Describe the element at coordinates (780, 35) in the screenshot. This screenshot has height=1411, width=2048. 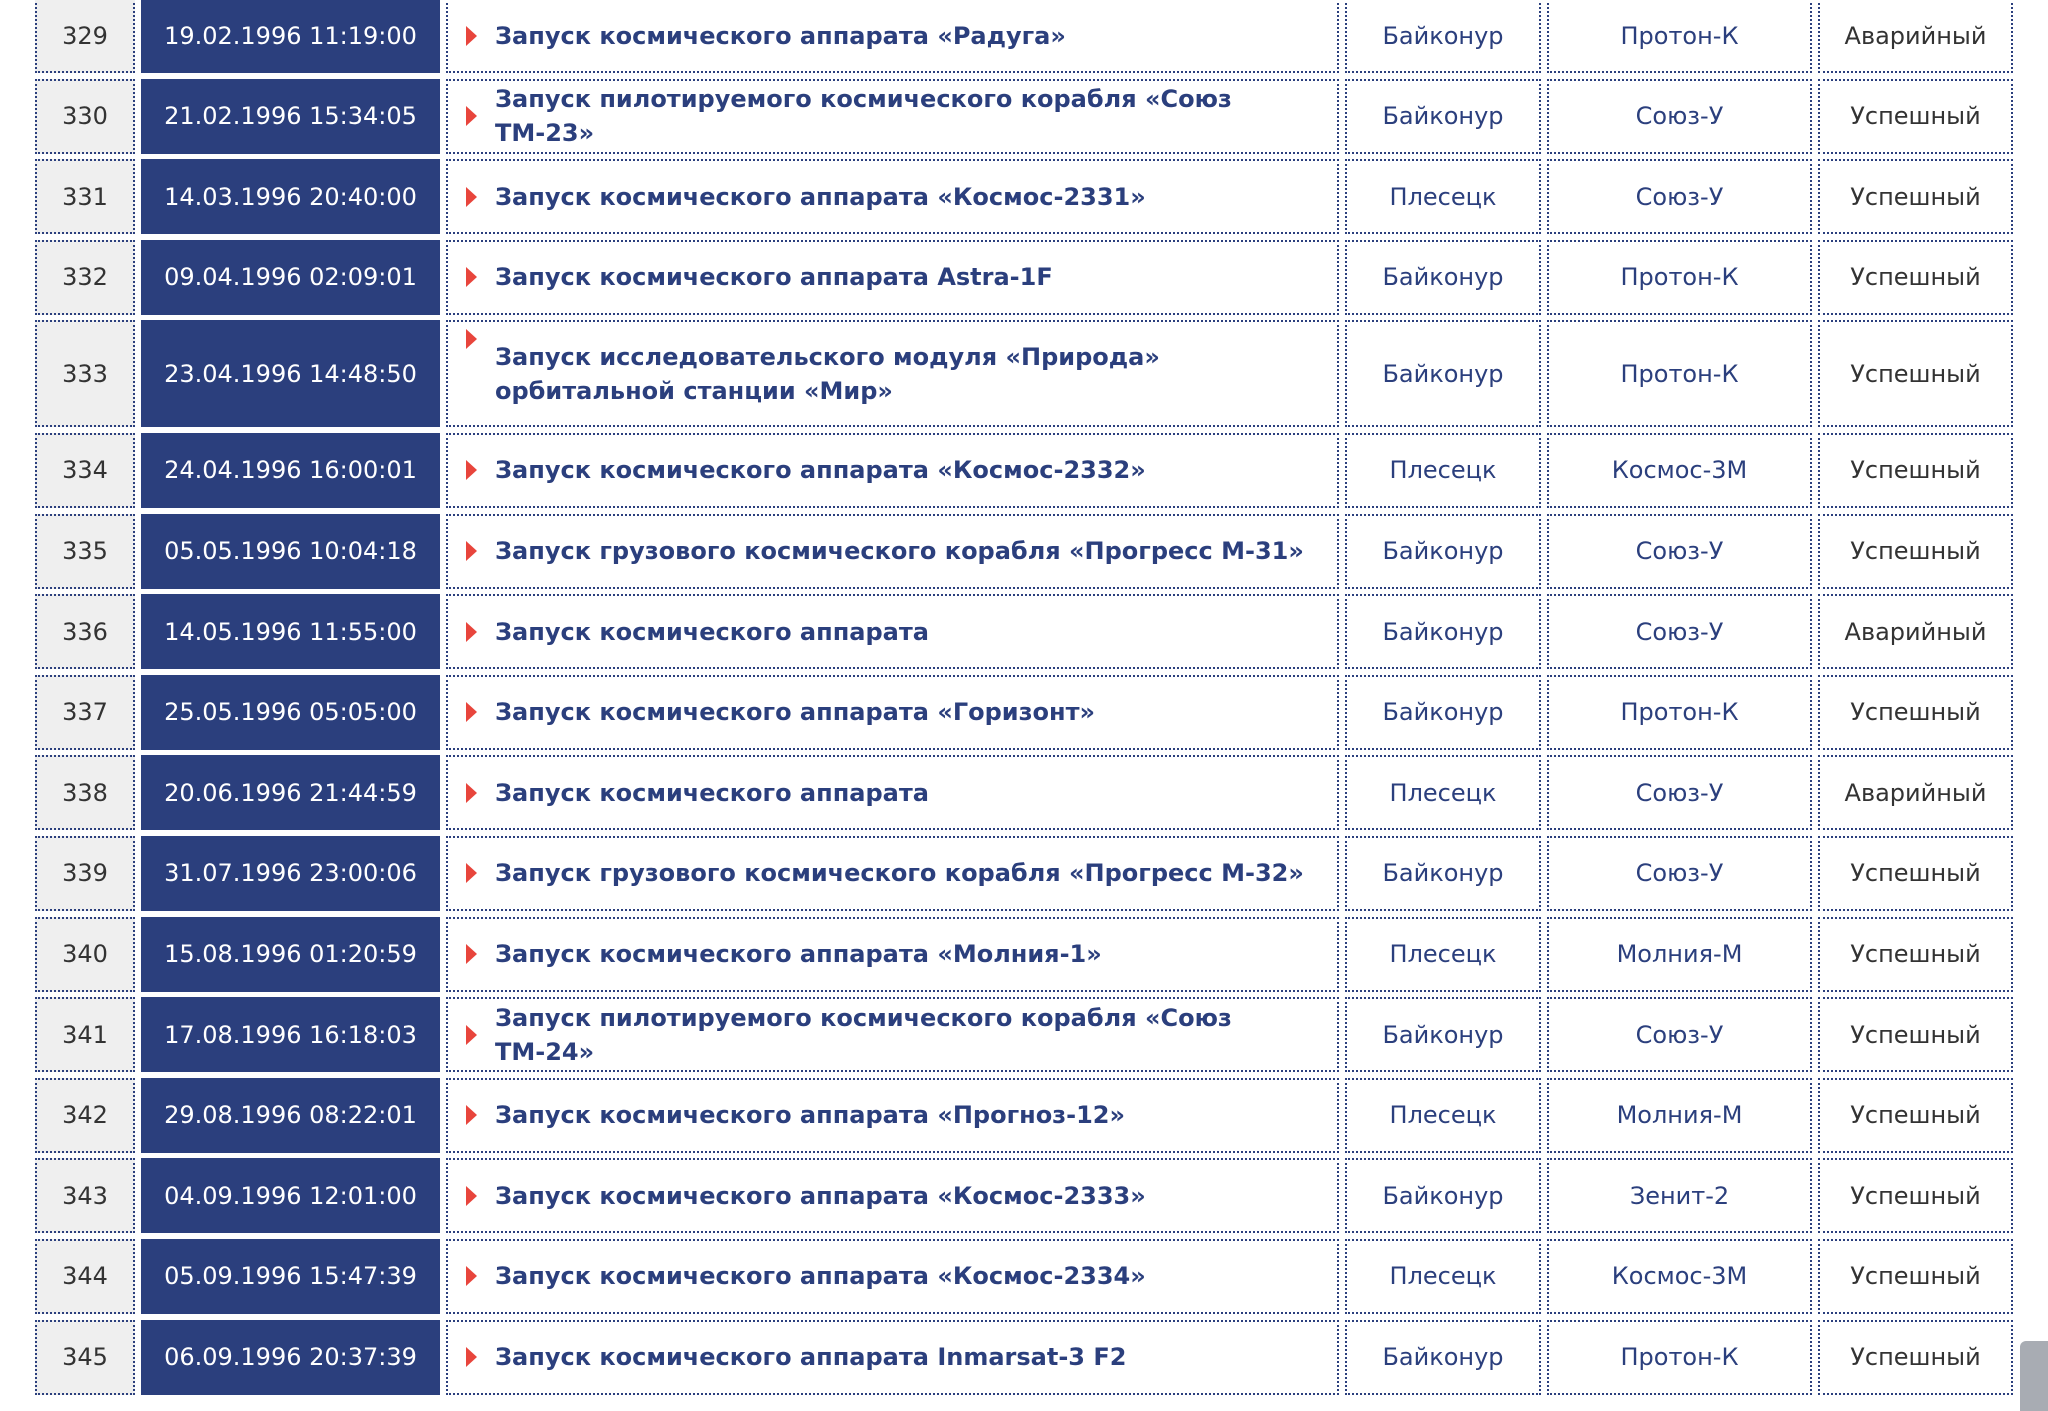
I see `launch-title-link: Запуск космического аппарата «Радуга»` at that location.